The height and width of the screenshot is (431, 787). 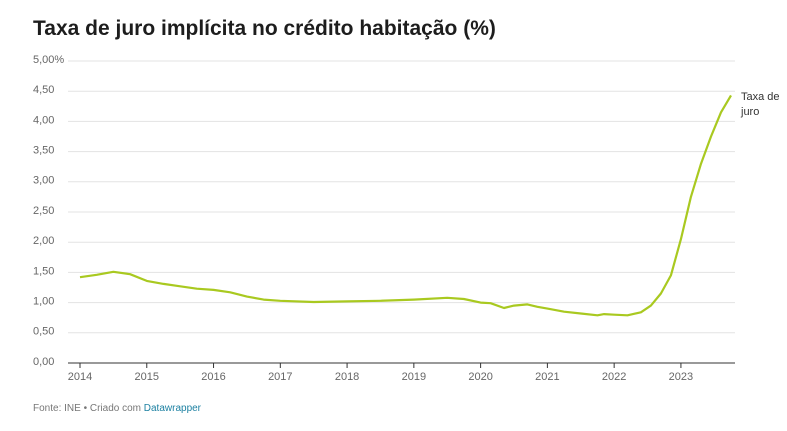 What do you see at coordinates (147, 377) in the screenshot?
I see `x-tick-label: 2015` at bounding box center [147, 377].